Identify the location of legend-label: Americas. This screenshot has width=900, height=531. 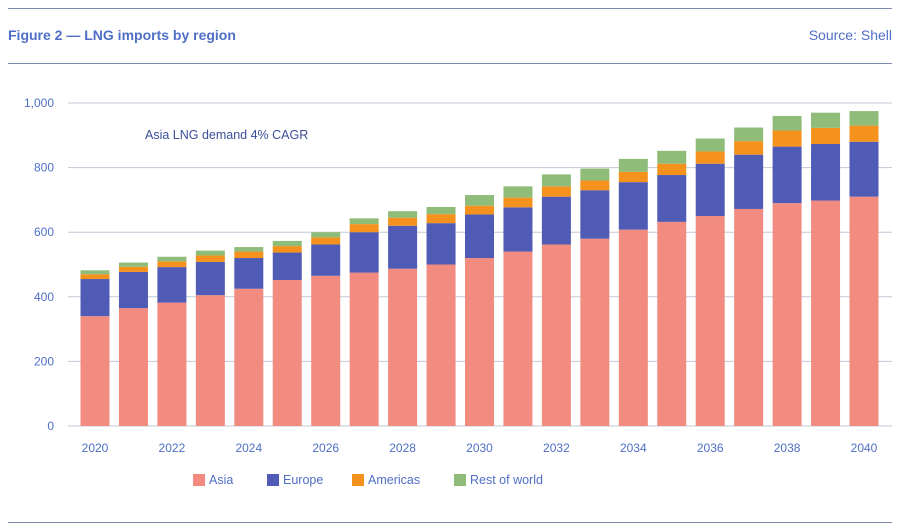
(394, 480).